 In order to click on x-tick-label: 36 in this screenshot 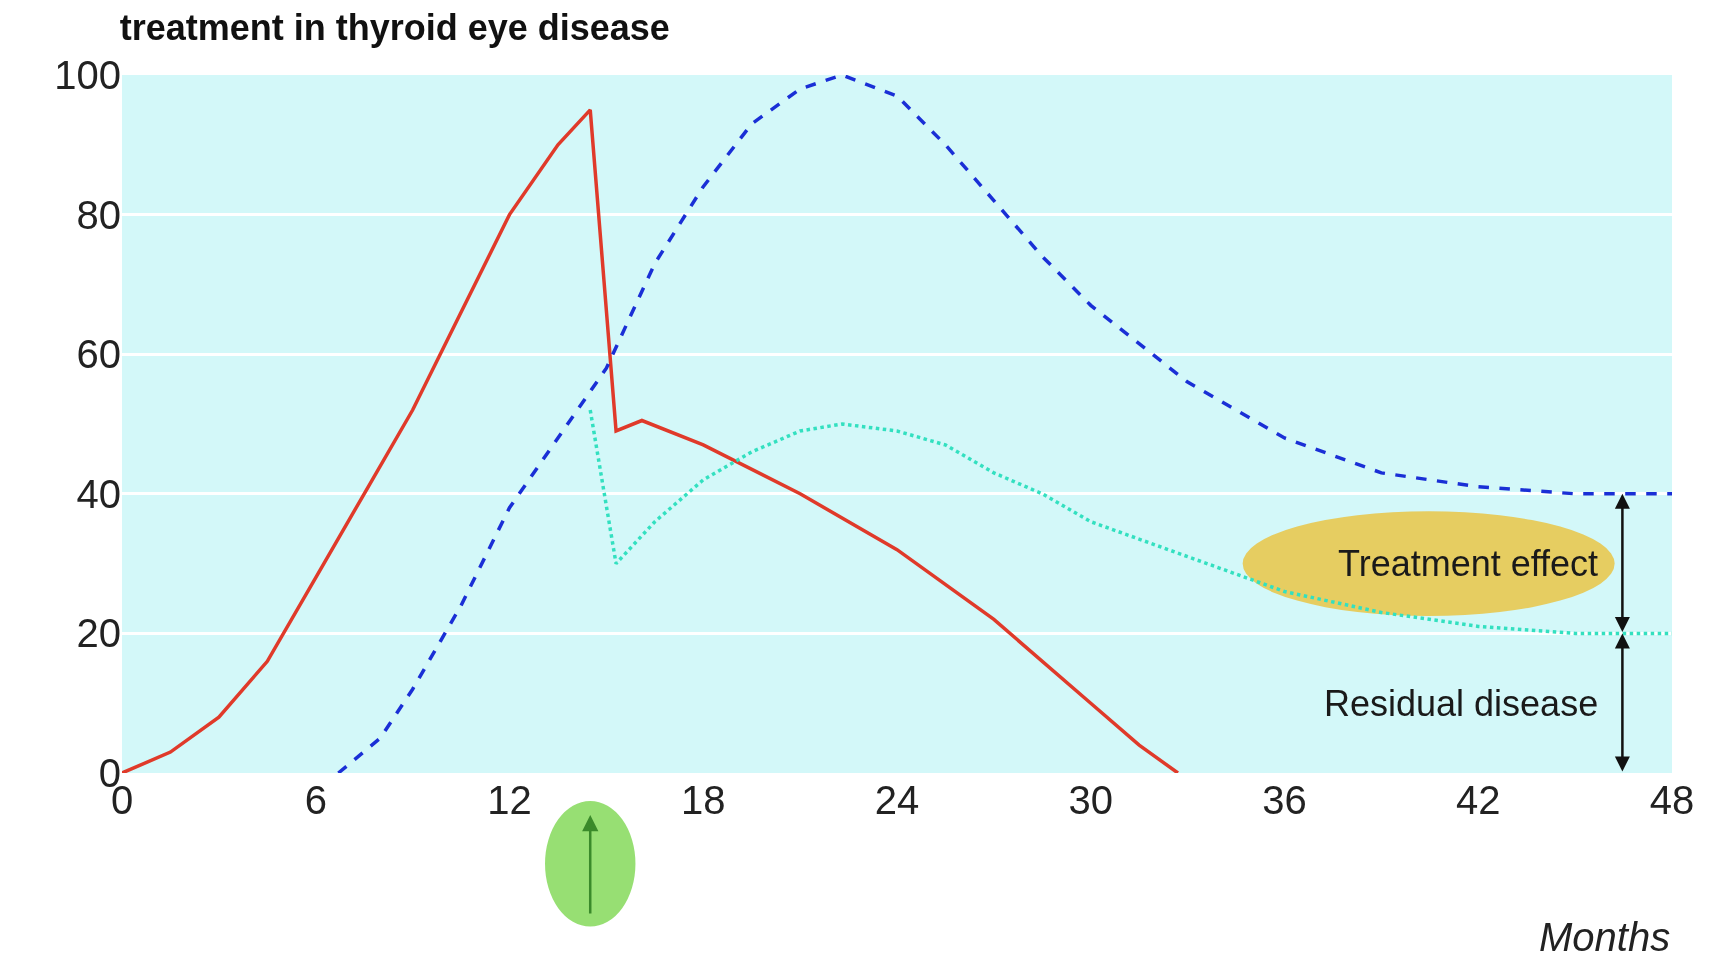, I will do `click(1284, 800)`.